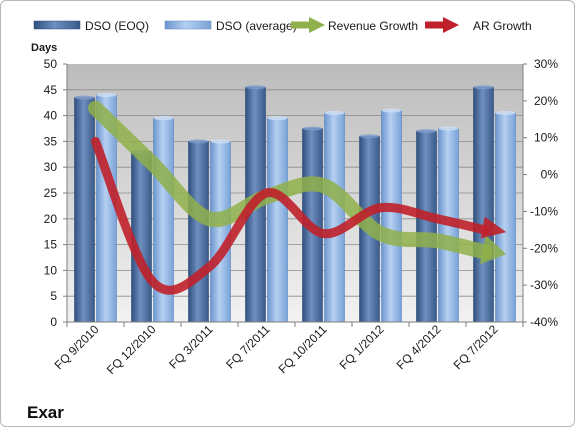 This screenshot has width=575, height=428. Describe the element at coordinates (51, 141) in the screenshot. I see `y-tick-label: 35` at that location.